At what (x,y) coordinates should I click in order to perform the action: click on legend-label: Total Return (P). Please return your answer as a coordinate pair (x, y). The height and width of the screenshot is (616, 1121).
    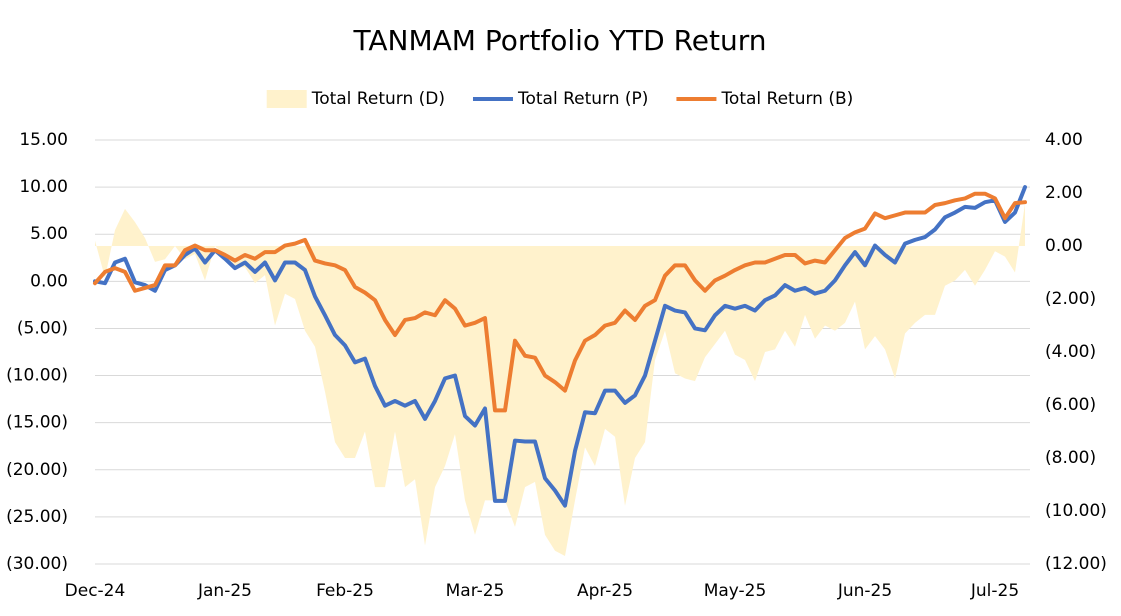
    Looking at the image, I should click on (582, 99).